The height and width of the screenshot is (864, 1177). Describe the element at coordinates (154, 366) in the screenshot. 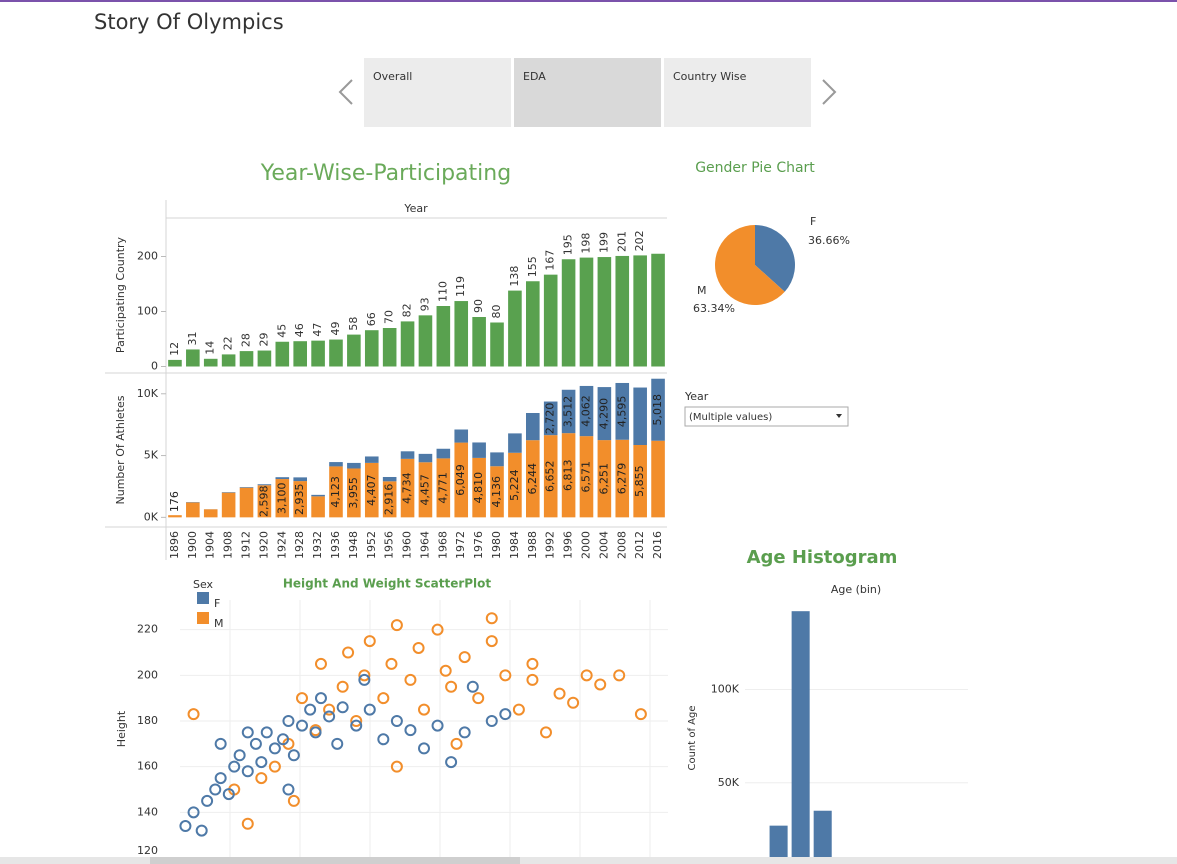

I see `y-tick-label: 0` at that location.